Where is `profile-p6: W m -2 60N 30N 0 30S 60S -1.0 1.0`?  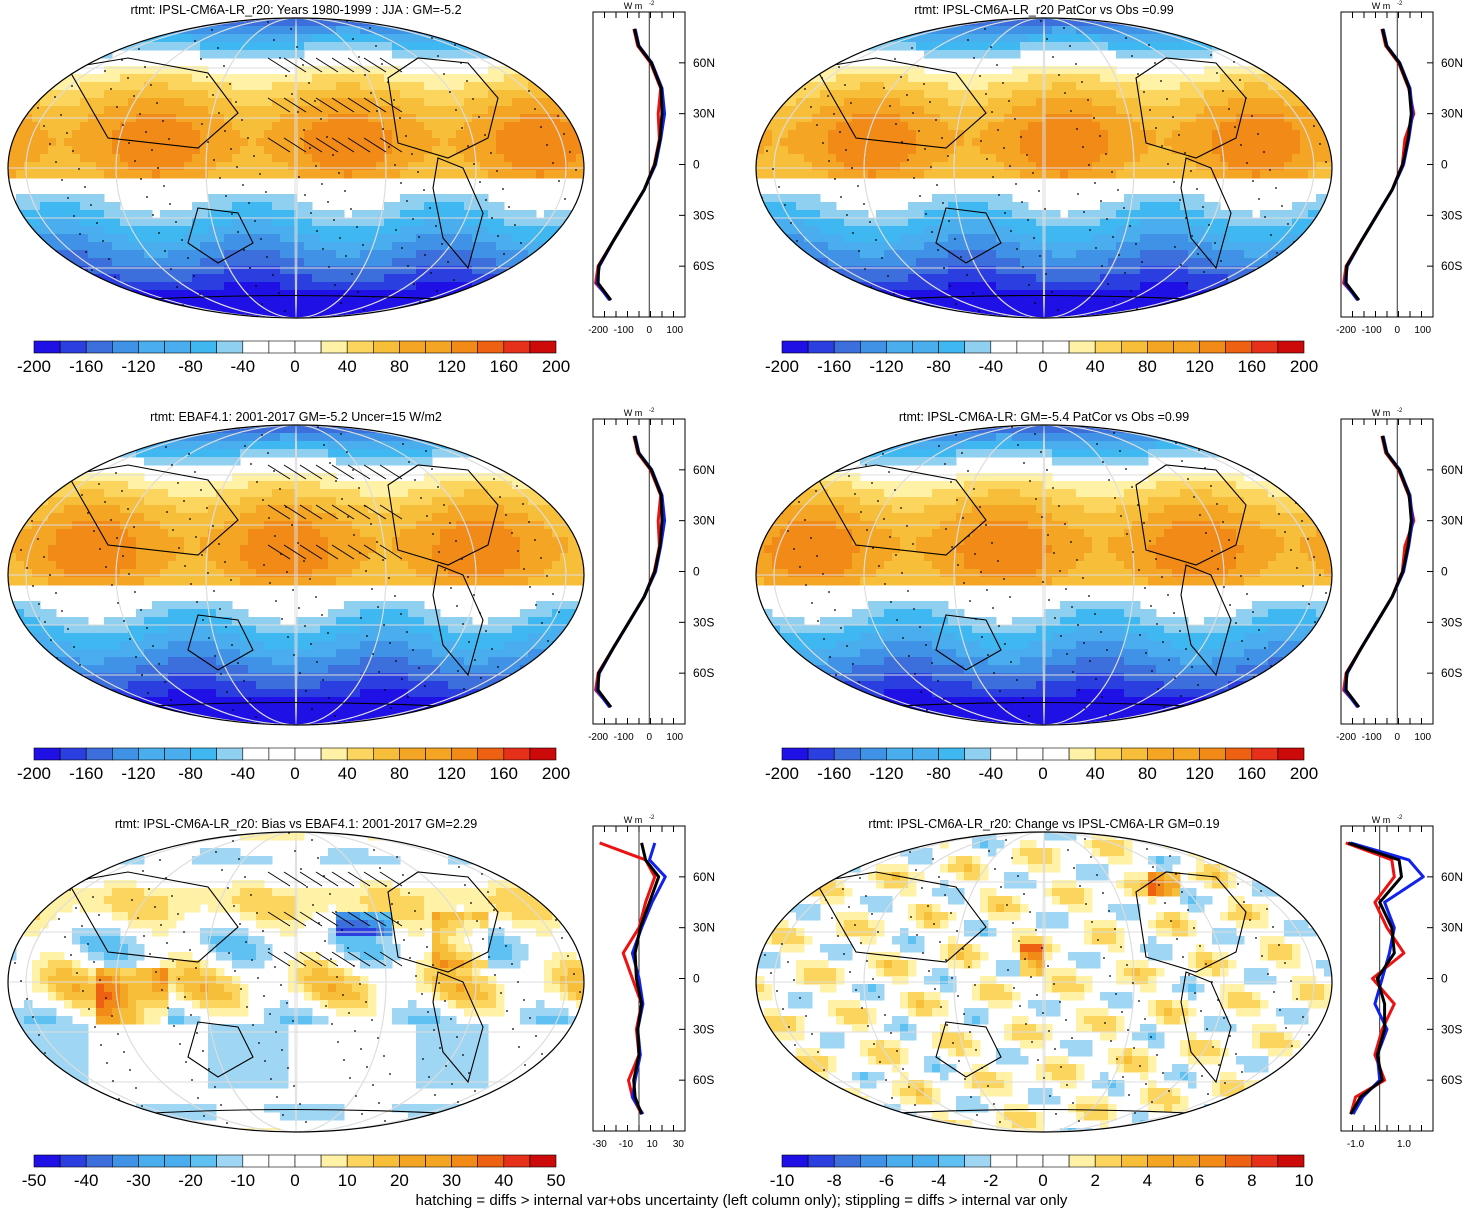
profile-p6: W m -2 60N 30N 0 30S 60S -1.0 1.0 is located at coordinates (1401, 982).